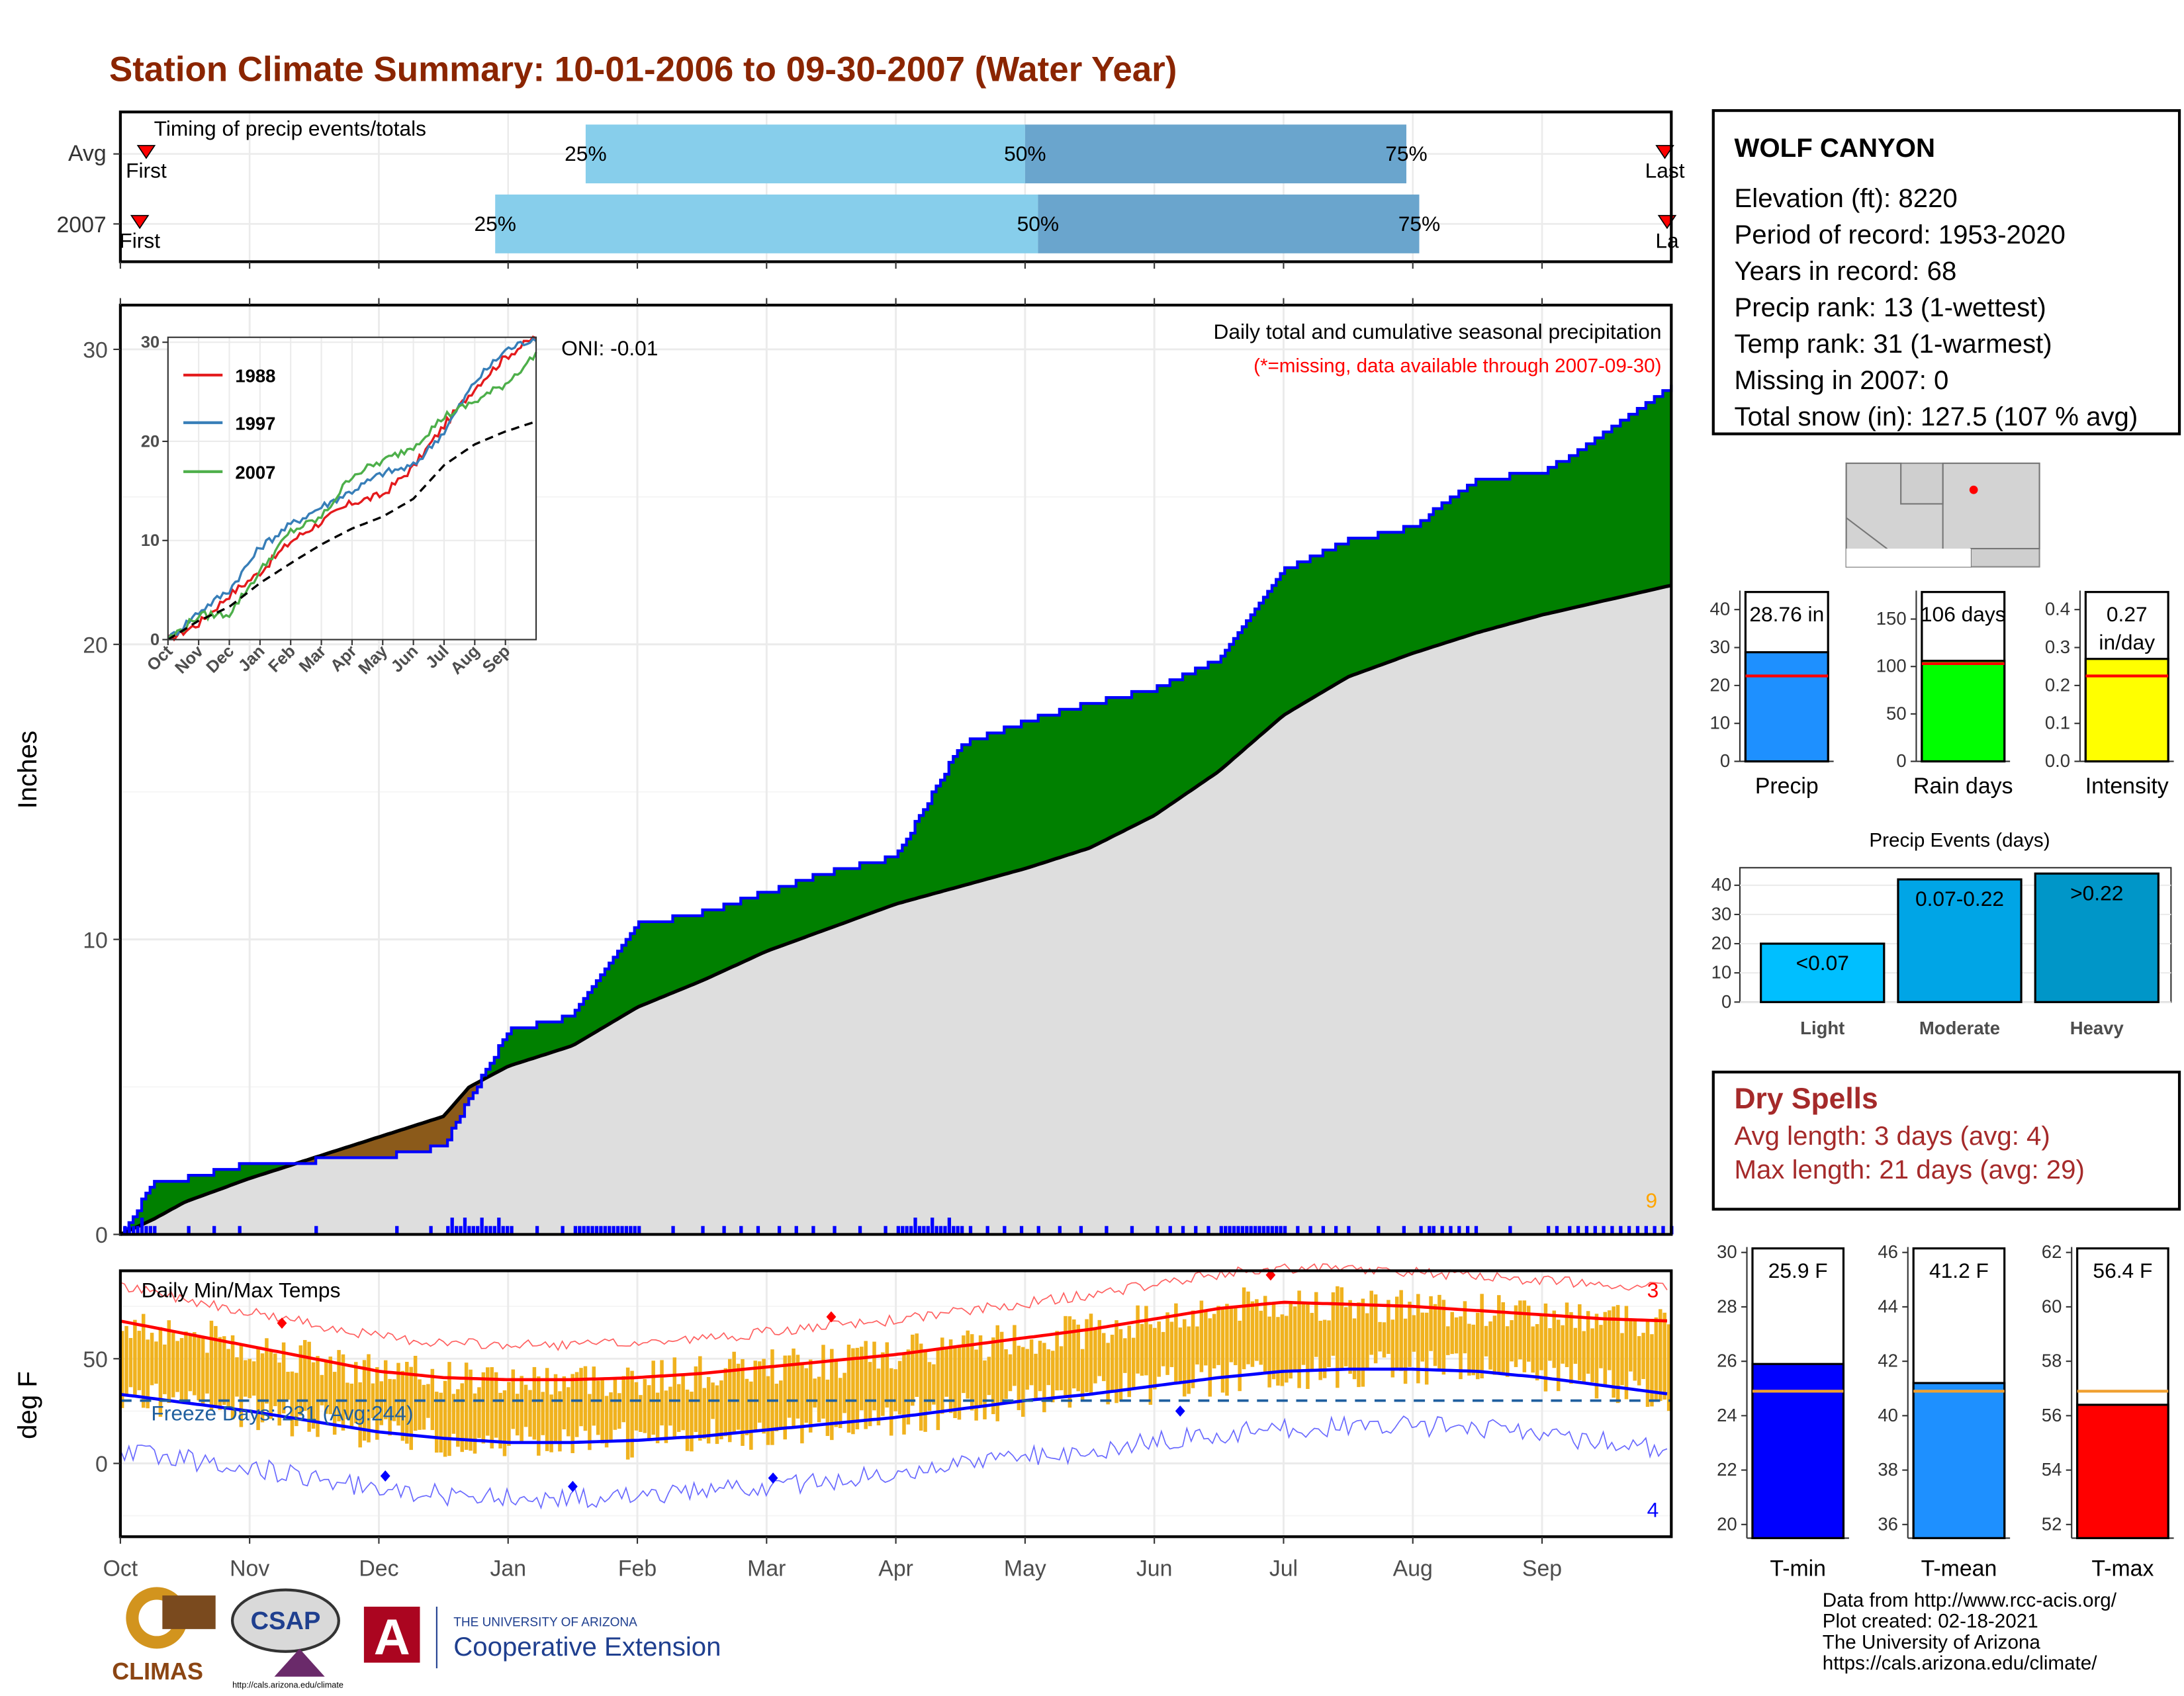  I want to click on map-mexico, so click(1908, 558).